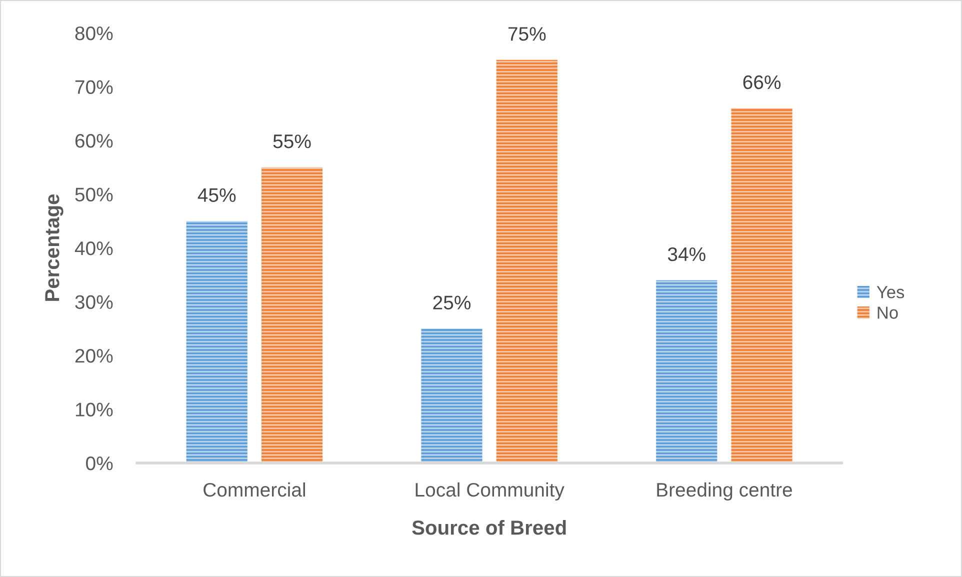  Describe the element at coordinates (217, 195) in the screenshot. I see `data-label: 45%` at that location.